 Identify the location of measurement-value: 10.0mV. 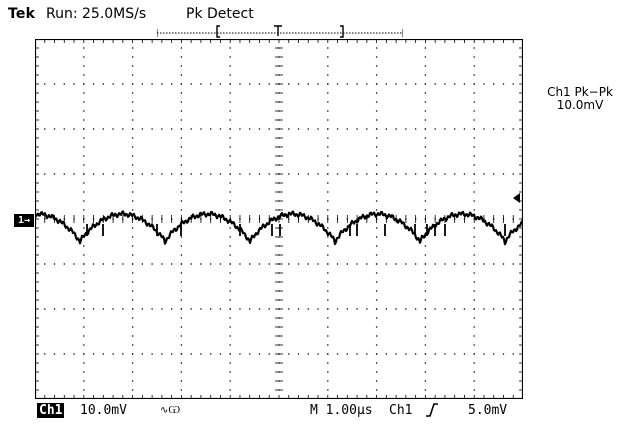
(580, 105).